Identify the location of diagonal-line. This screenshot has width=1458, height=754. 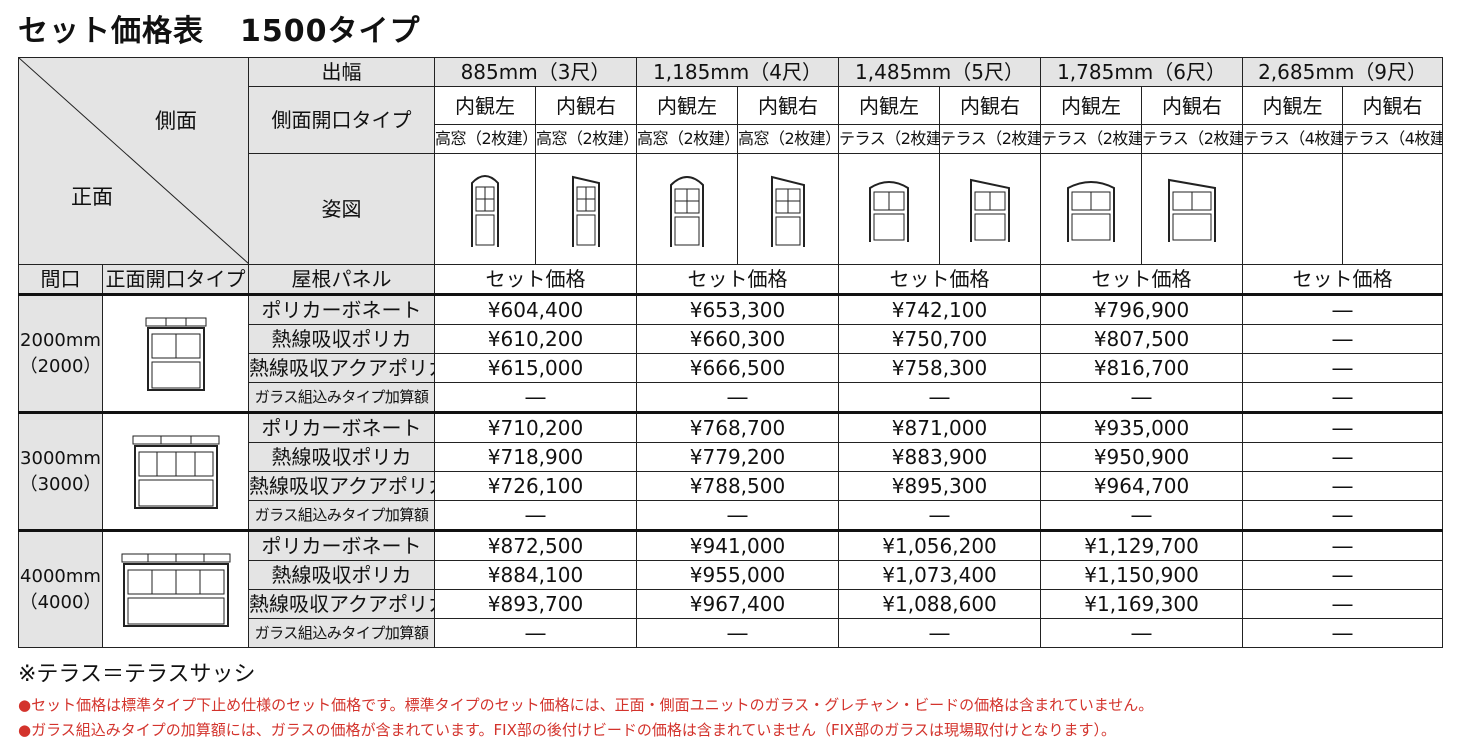
(133, 161).